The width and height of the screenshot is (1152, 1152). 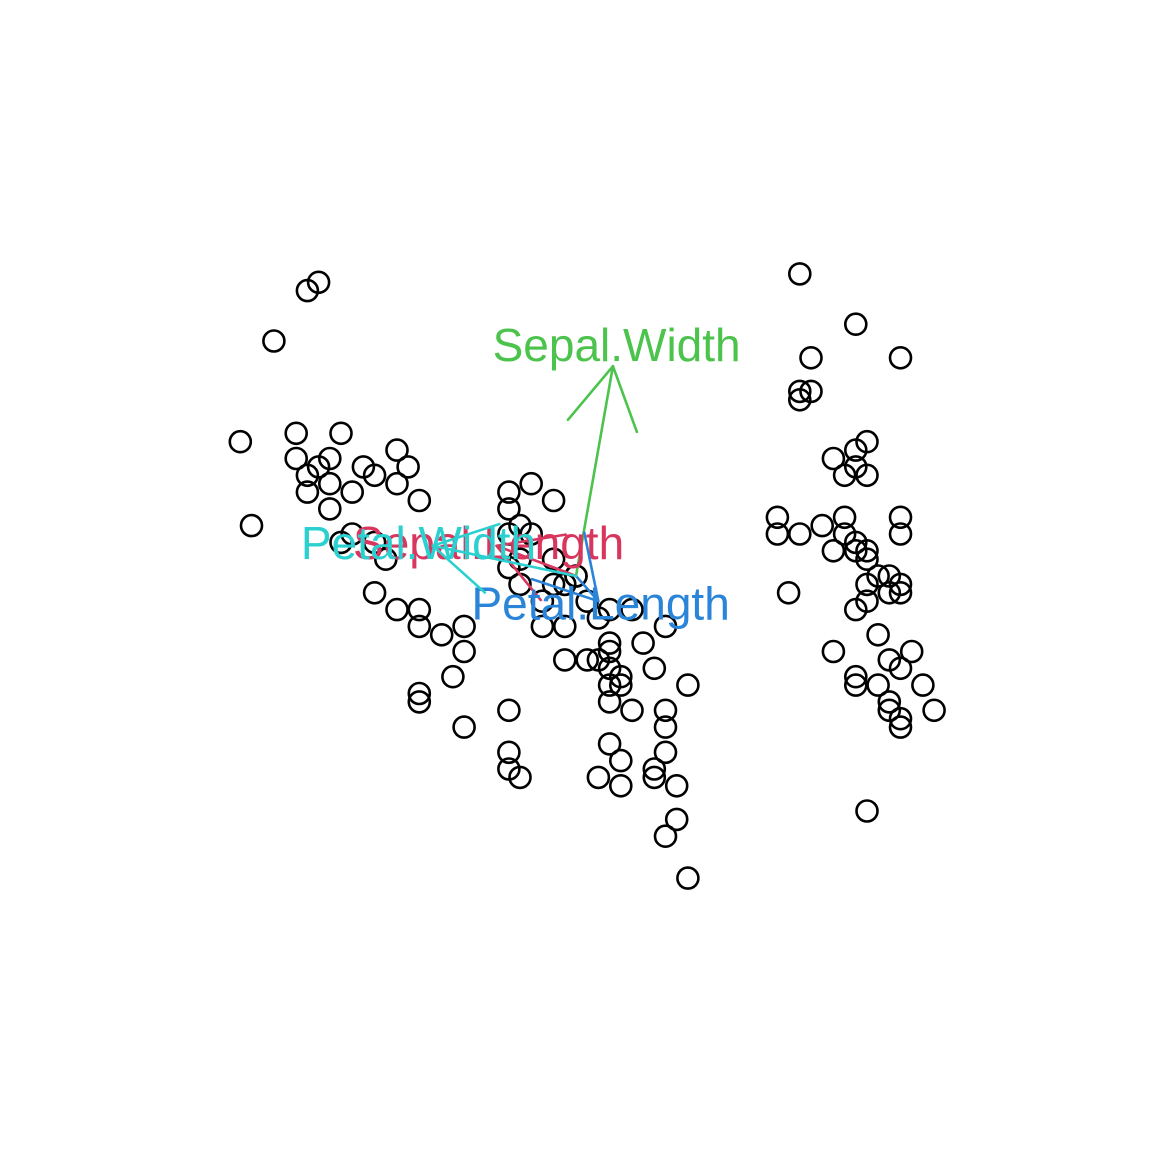 What do you see at coordinates (418, 543) in the screenshot?
I see `arrow-label: Petal.Width` at bounding box center [418, 543].